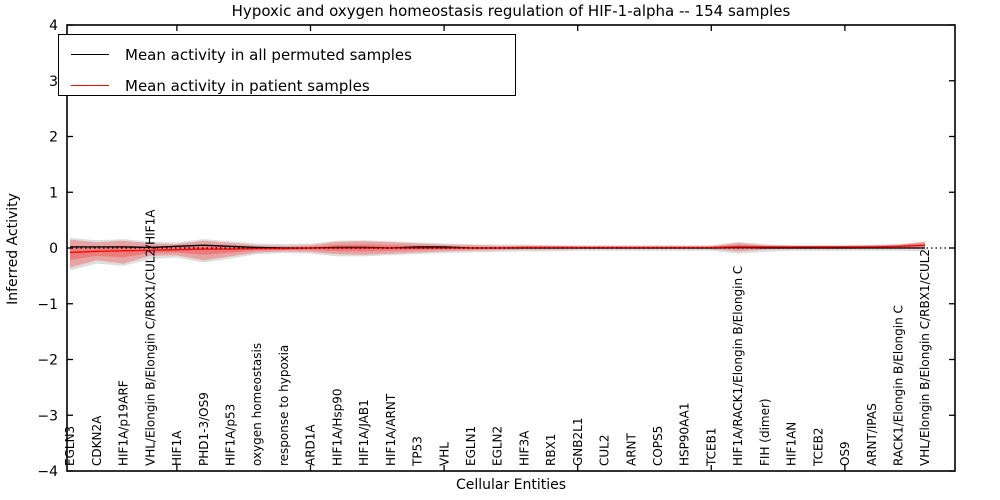  Describe the element at coordinates (53, 249) in the screenshot. I see `y-tick-label: 0` at that location.